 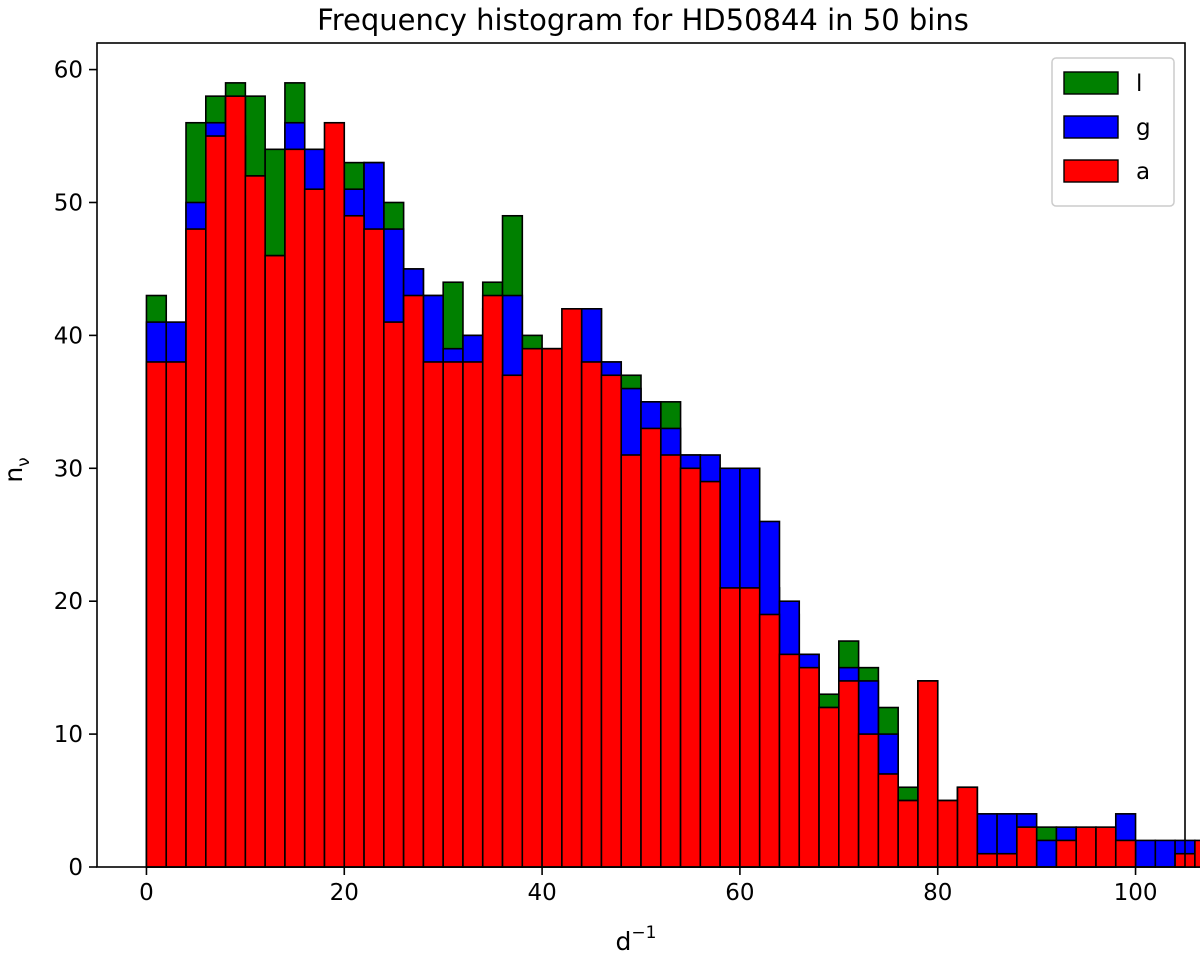 What do you see at coordinates (14, 475) in the screenshot?
I see `y-axis-label-main: n` at bounding box center [14, 475].